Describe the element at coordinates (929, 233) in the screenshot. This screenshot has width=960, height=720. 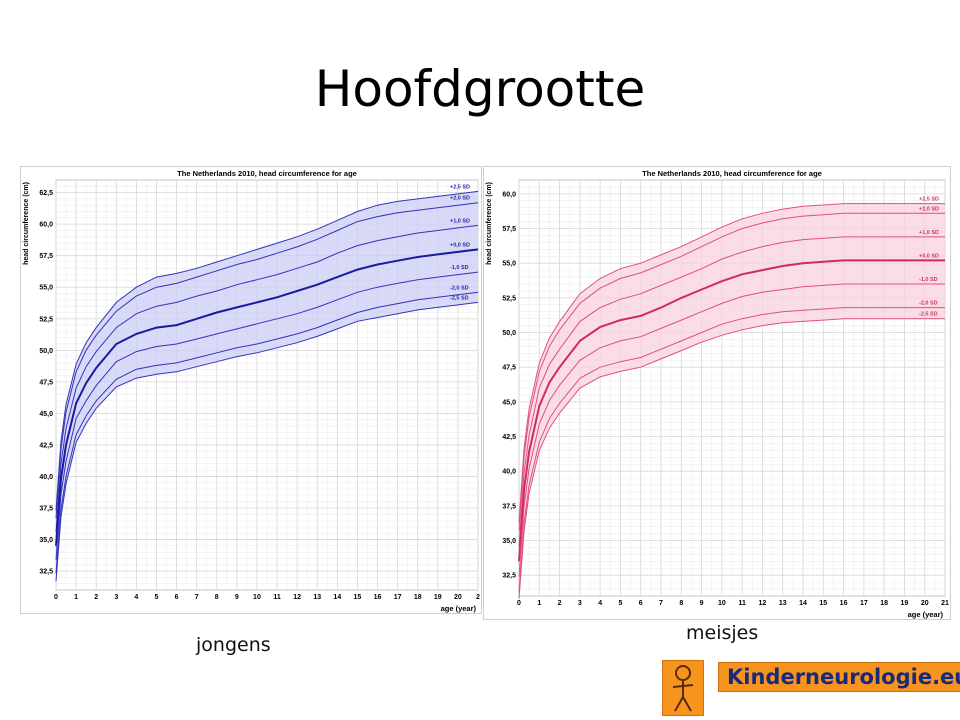
I see `girls-series-label: +1,0 SD` at that location.